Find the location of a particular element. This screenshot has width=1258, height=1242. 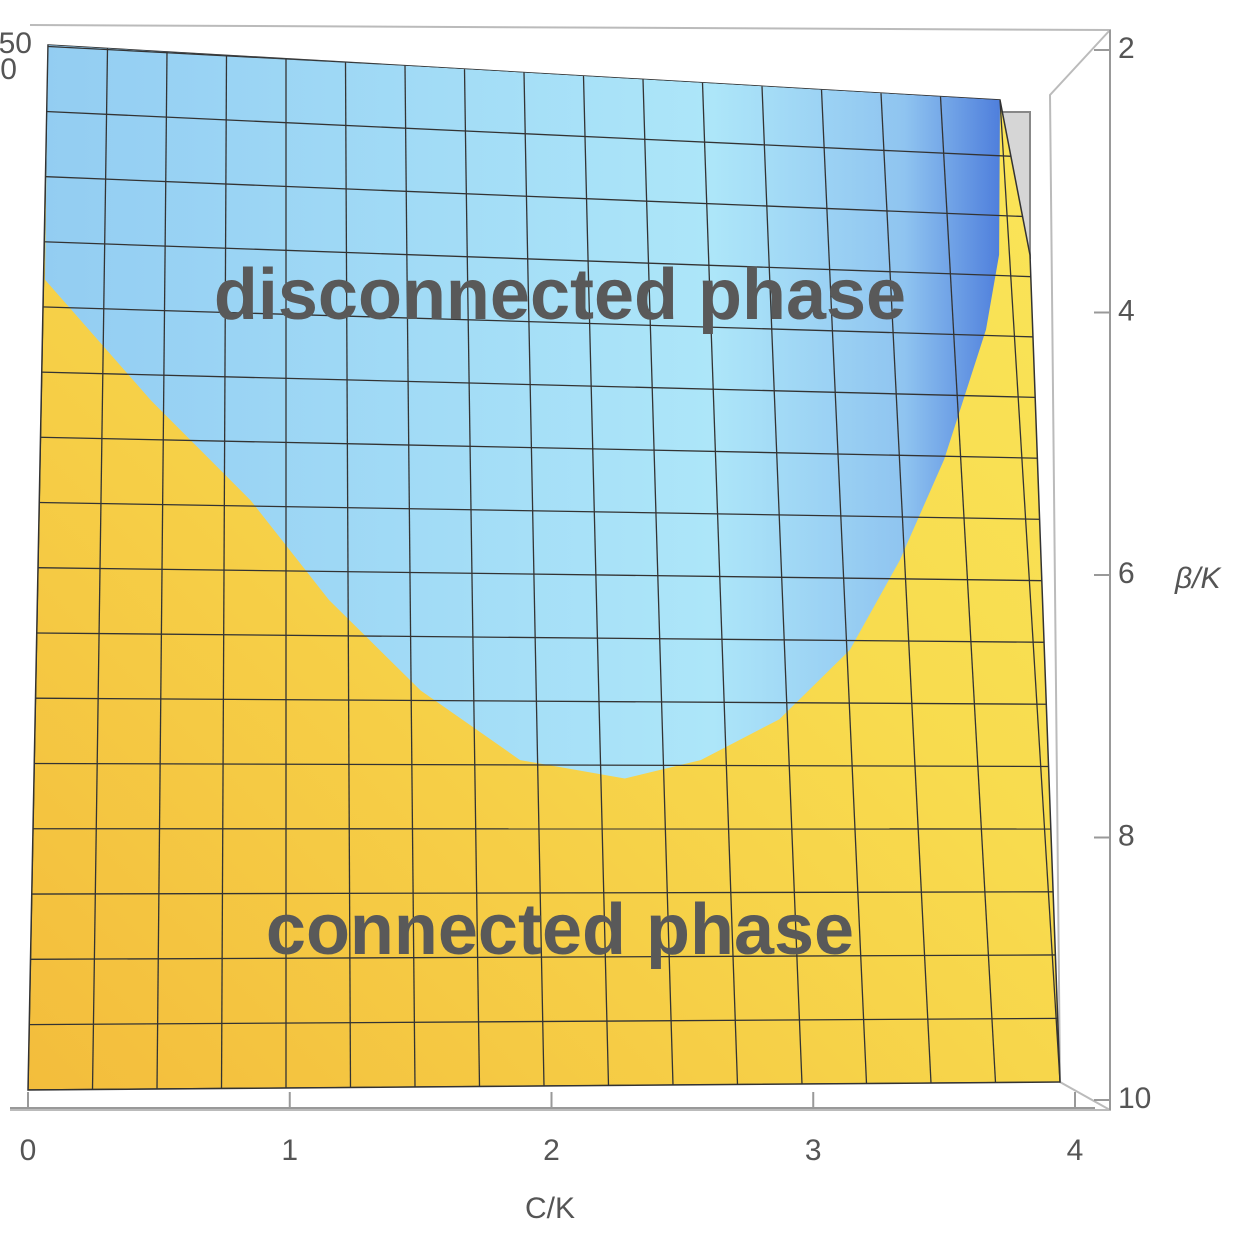

z-tick-label: 100 is located at coordinates (8, 69).